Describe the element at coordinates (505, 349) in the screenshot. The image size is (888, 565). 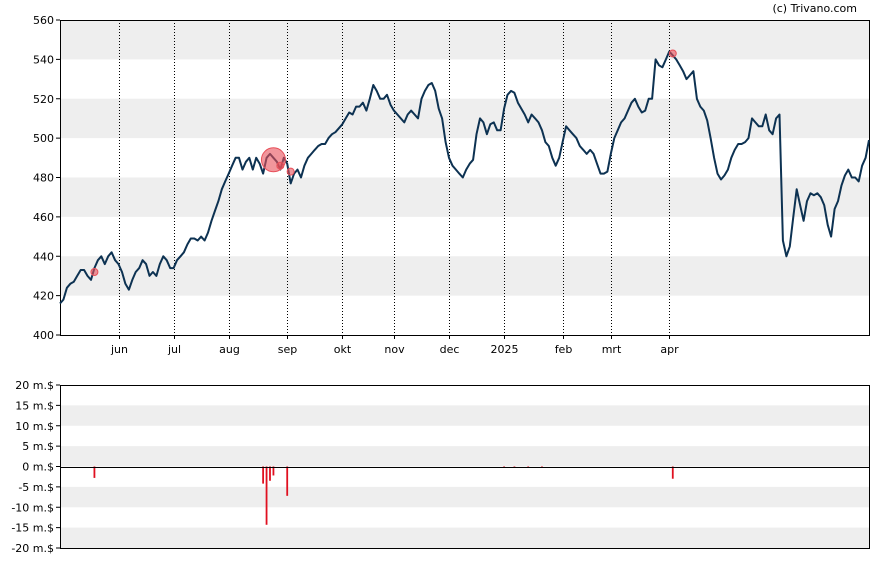
I see `month-label: 2025` at that location.